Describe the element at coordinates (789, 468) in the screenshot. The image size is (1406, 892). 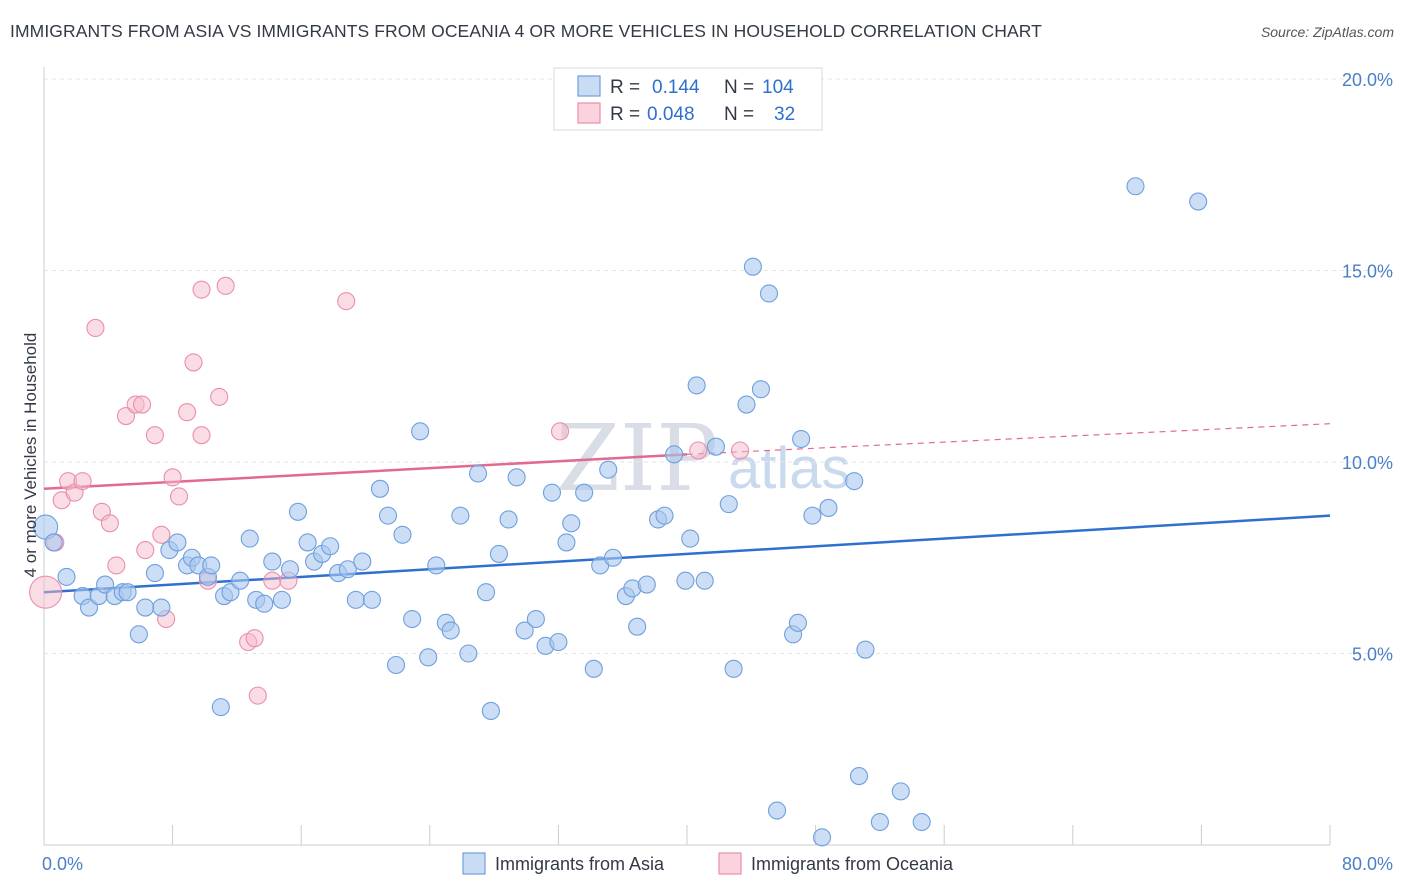
I see `watermark-atlas: atlas` at that location.